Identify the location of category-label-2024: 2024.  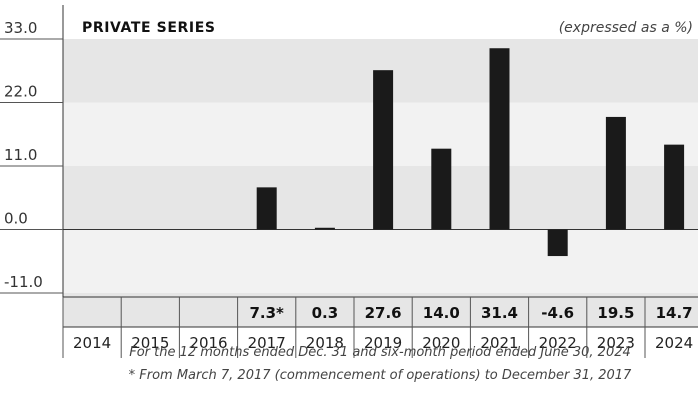
(674, 343).